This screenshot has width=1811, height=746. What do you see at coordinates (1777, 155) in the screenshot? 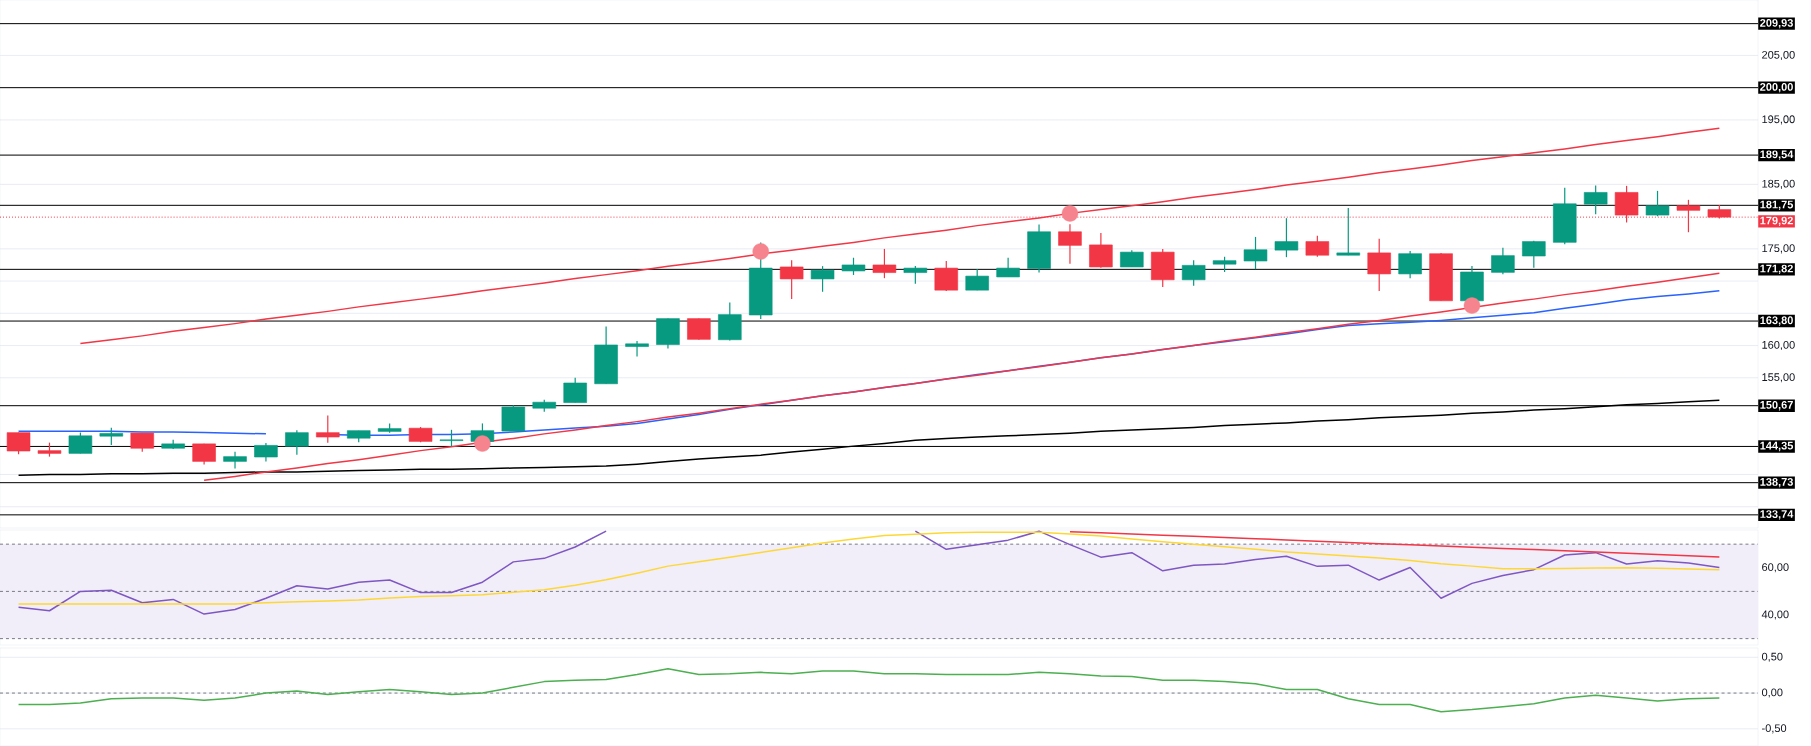
I see `ref-line-label: 189,54` at bounding box center [1777, 155].